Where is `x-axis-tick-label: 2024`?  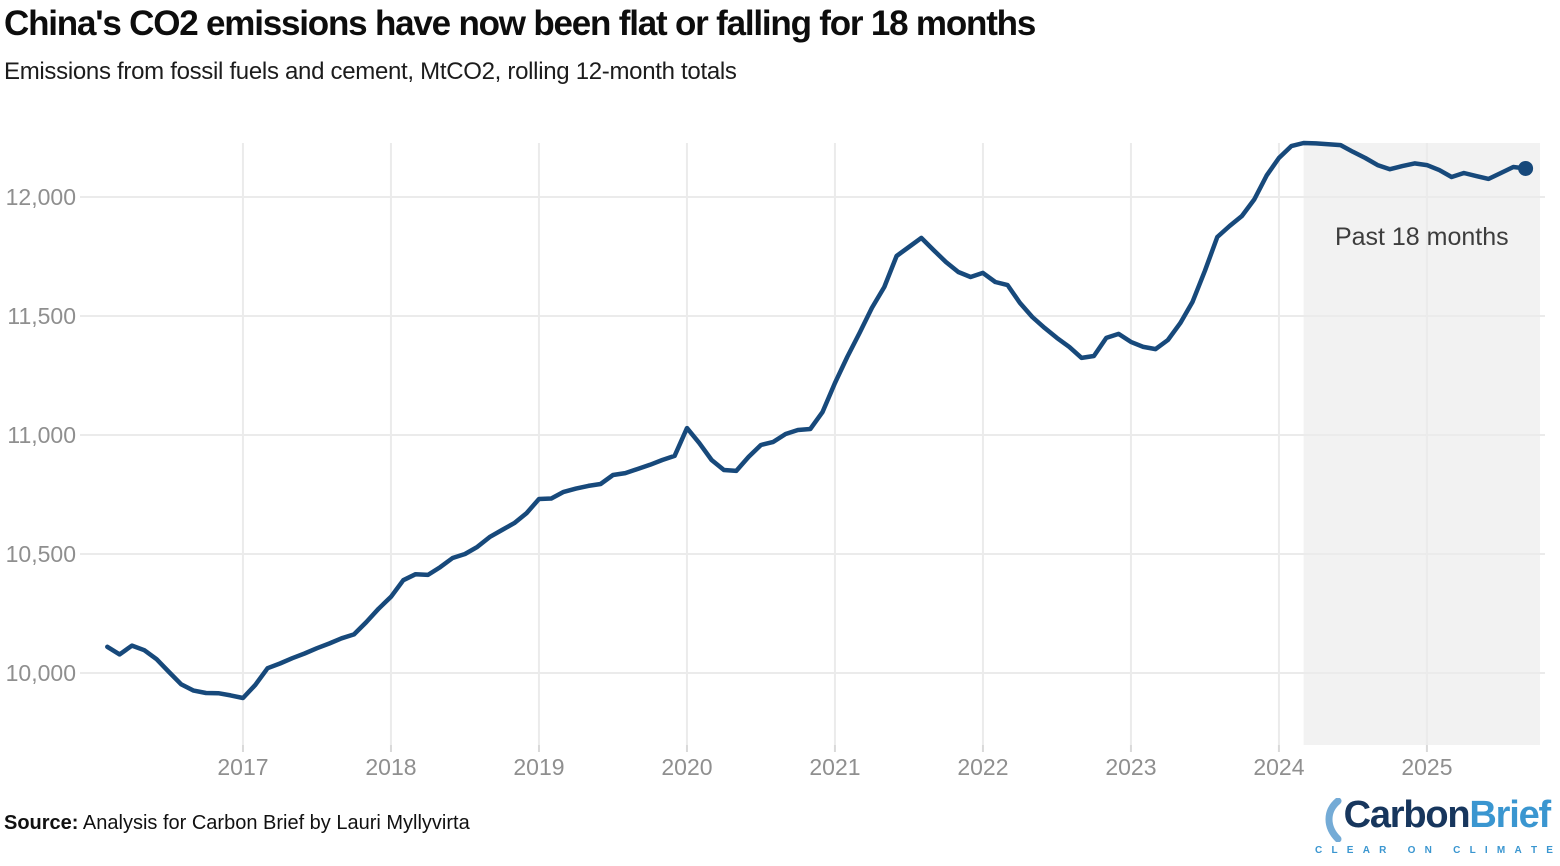
x-axis-tick-label: 2024 is located at coordinates (1278, 767).